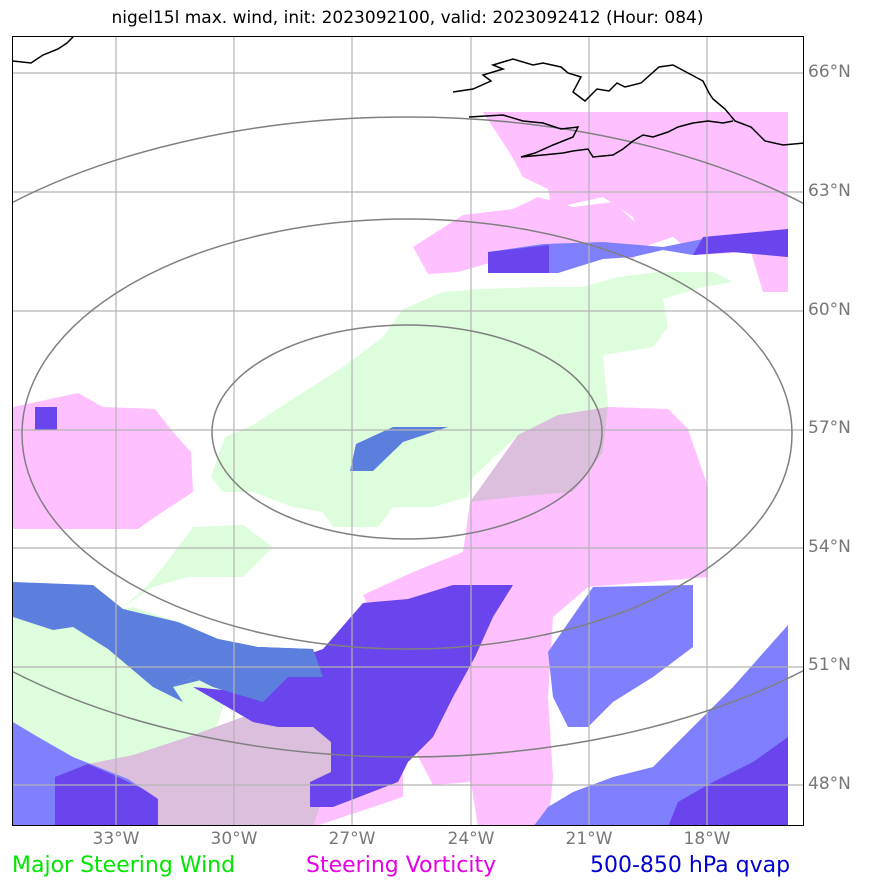 This screenshot has height=891, width=869. I want to click on qvap-region-east, so click(620, 656).